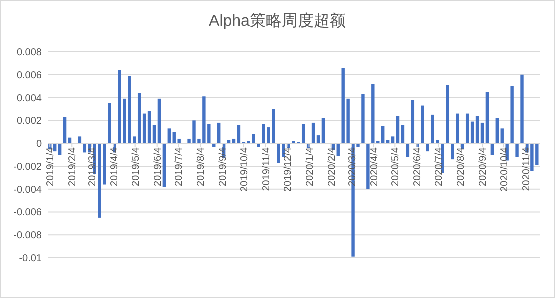 Image resolution: width=555 pixels, height=298 pixels. What do you see at coordinates (136, 166) in the screenshot?
I see `x-tick-label: 2019/5/4` at bounding box center [136, 166].